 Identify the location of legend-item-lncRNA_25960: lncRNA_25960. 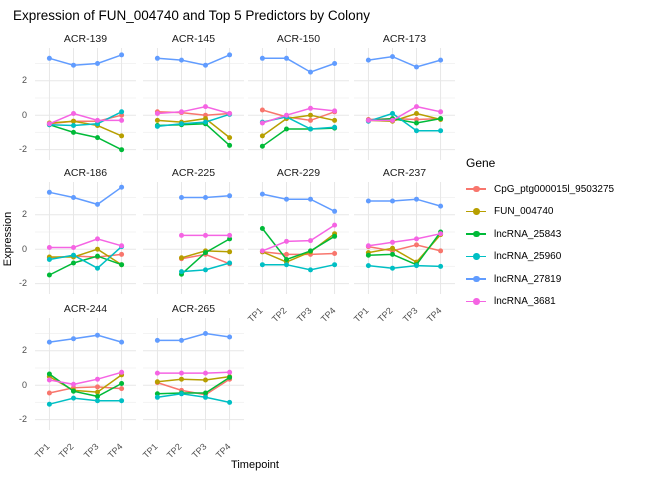
(540, 257).